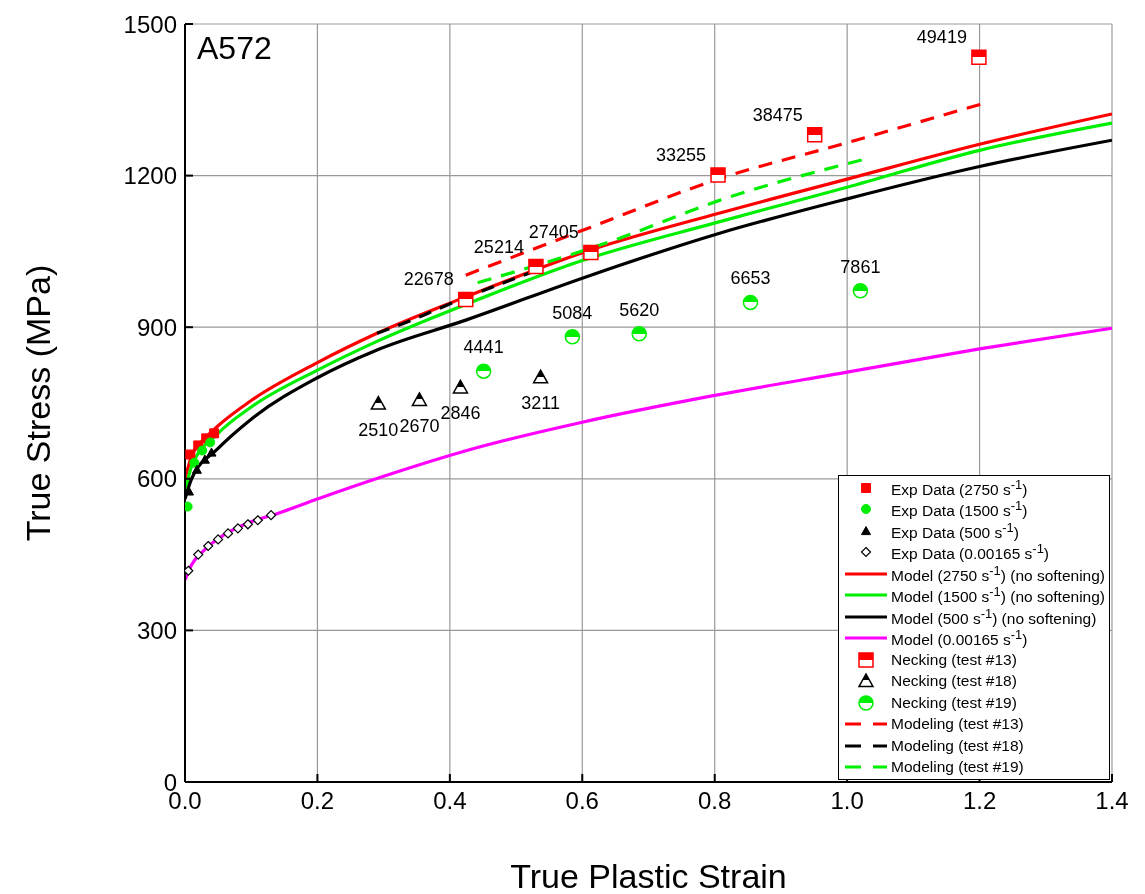  Describe the element at coordinates (994, 616) in the screenshot. I see `legend-label: Model (500 s$^{-1}$) (no softening)` at that location.